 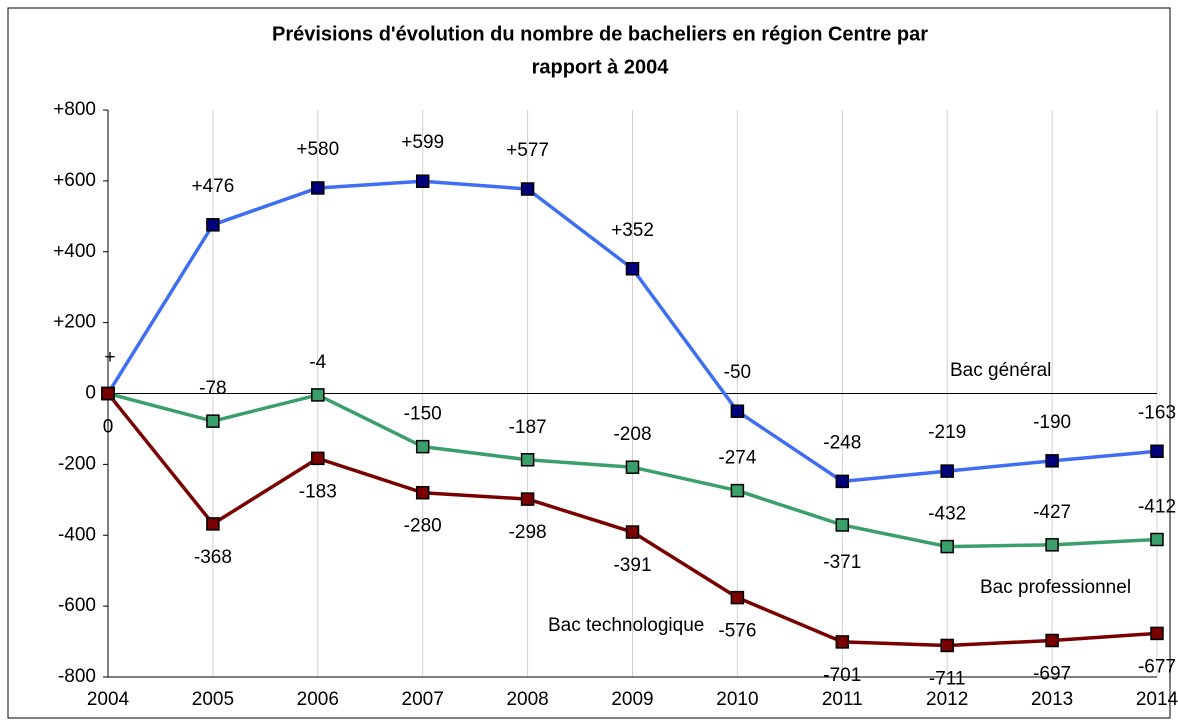 What do you see at coordinates (77, 463) in the screenshot?
I see `y-tick-label: -200` at bounding box center [77, 463].